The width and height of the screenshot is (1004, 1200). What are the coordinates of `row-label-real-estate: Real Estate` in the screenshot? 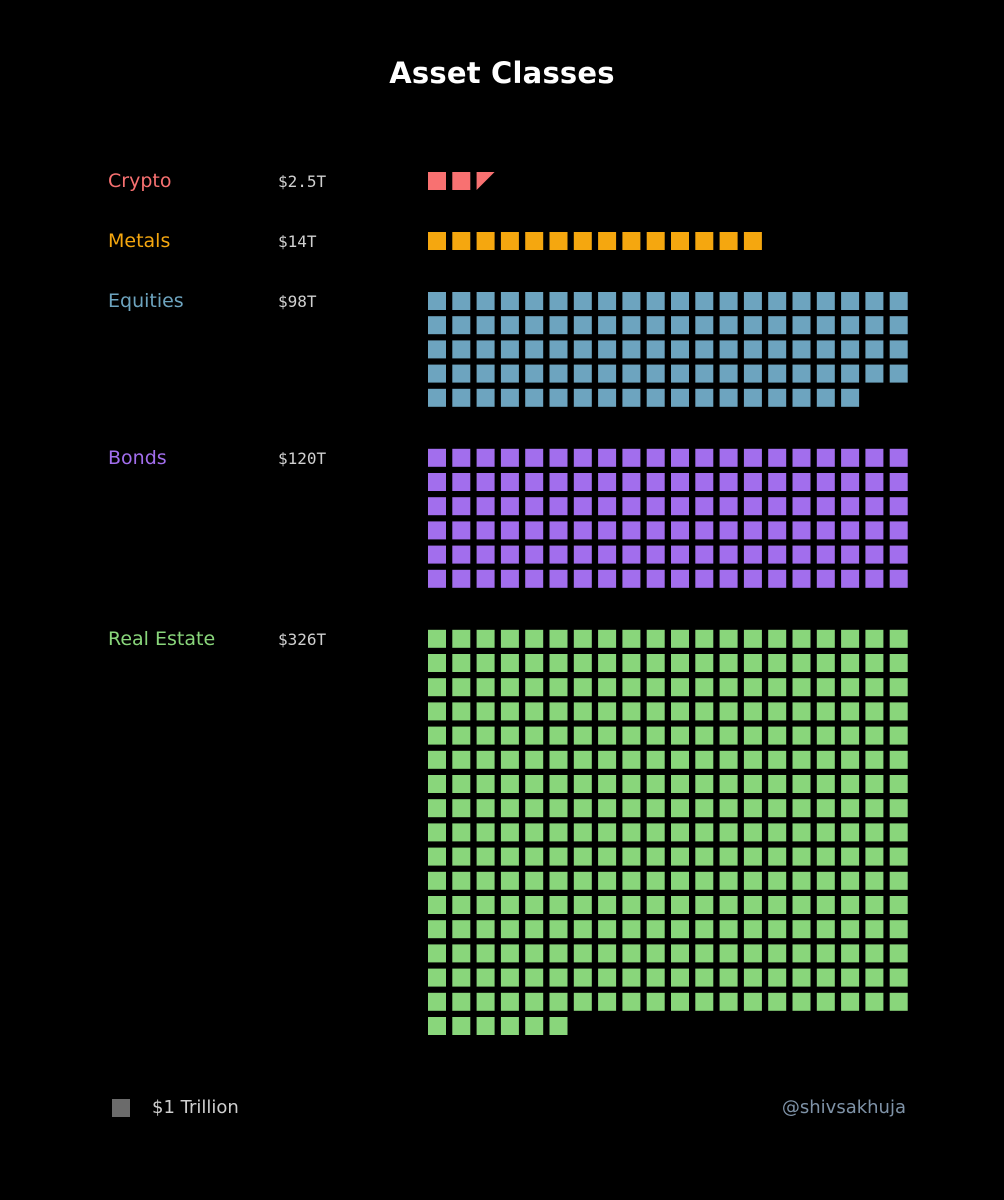 It's located at (162, 638).